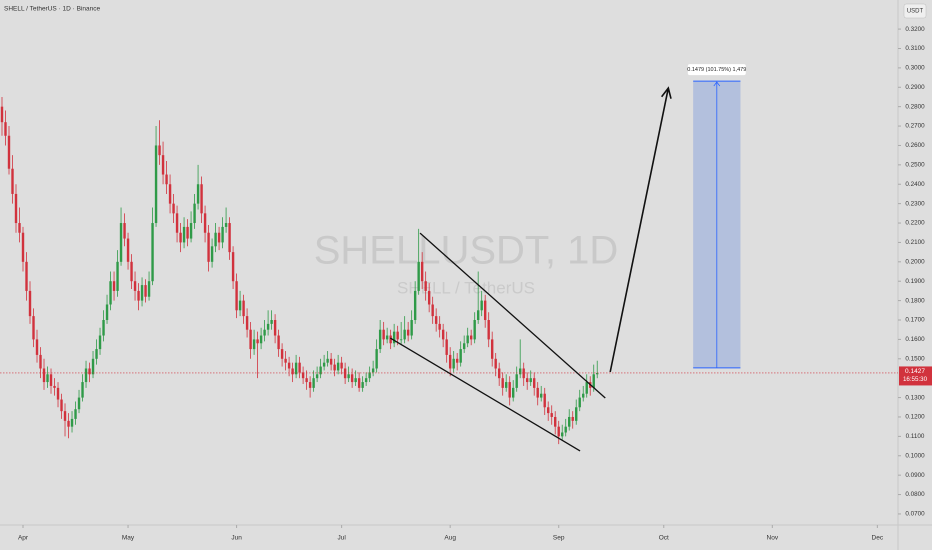 The image size is (932, 550). What do you see at coordinates (915, 358) in the screenshot?
I see `y-tick-label: 0.1500` at bounding box center [915, 358].